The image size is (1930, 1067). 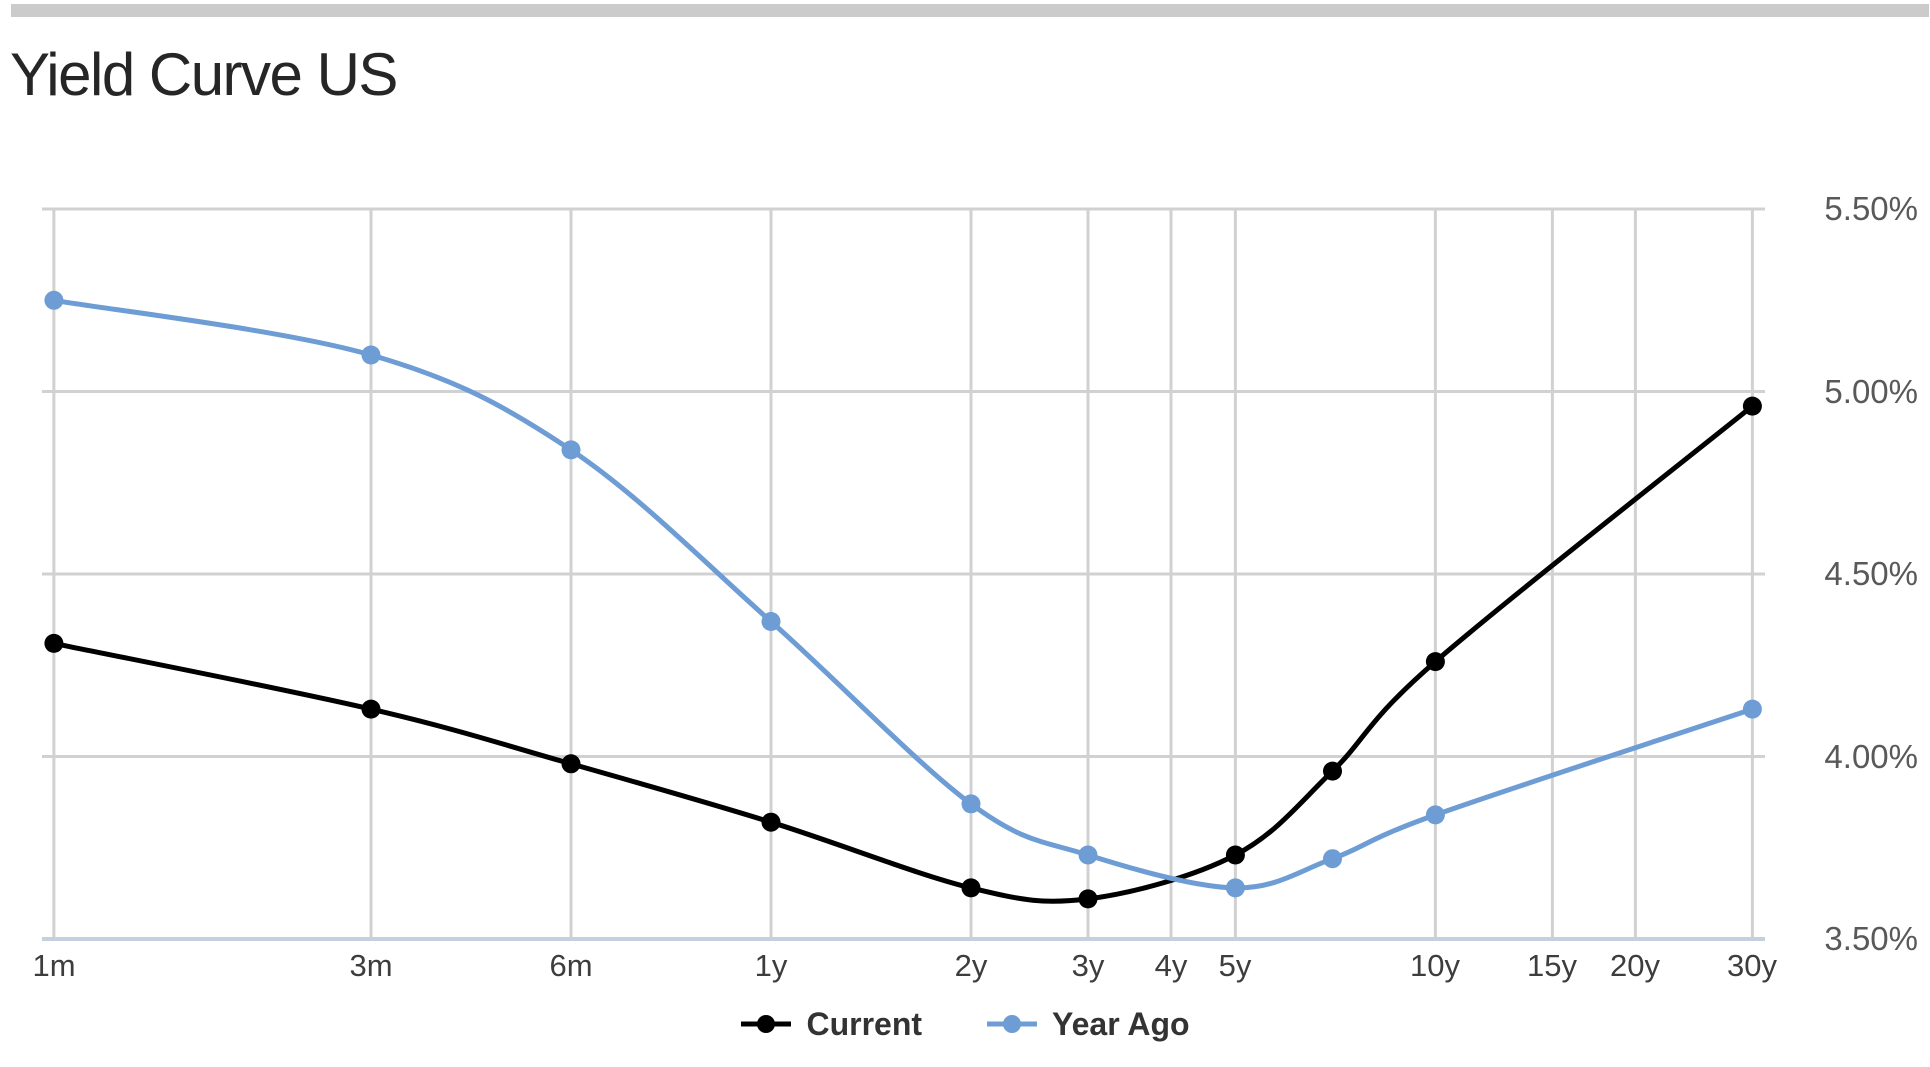 I want to click on x-tick-label: 4y, so click(x=1171, y=965).